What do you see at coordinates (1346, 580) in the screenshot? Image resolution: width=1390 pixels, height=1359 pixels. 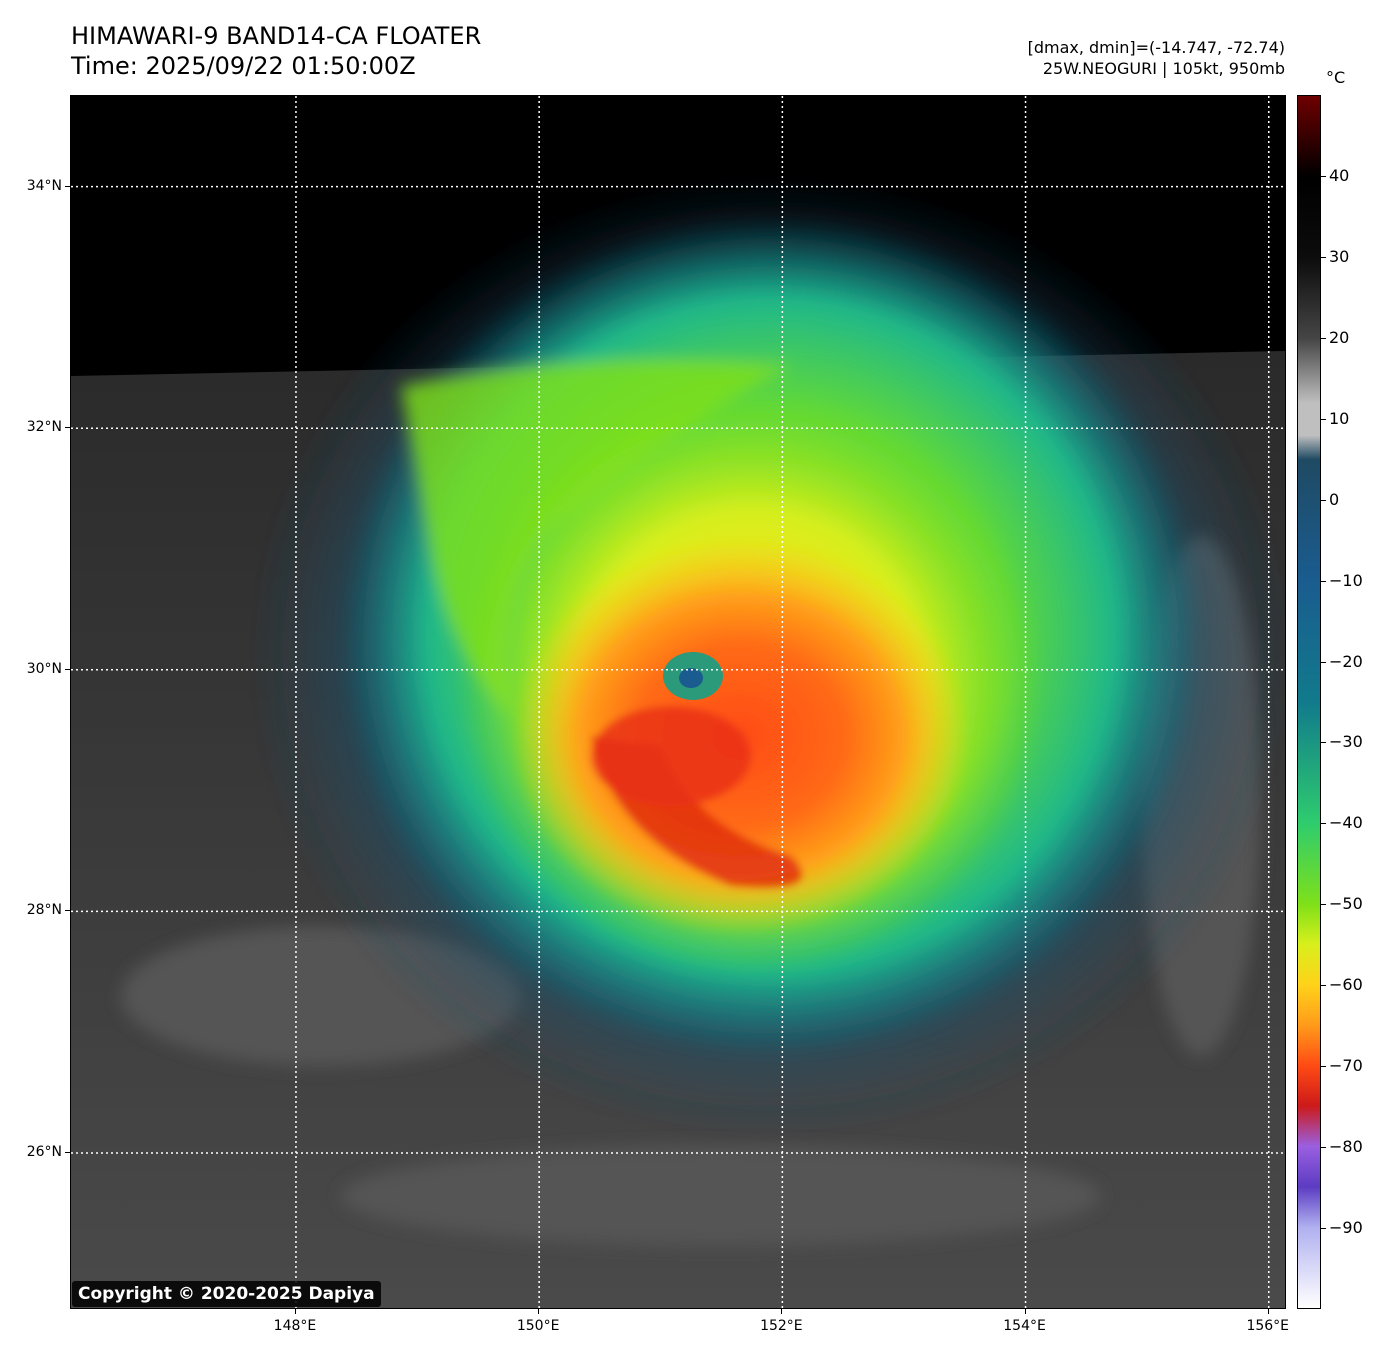 I see `colorbar-tick-label: −10` at bounding box center [1346, 580].